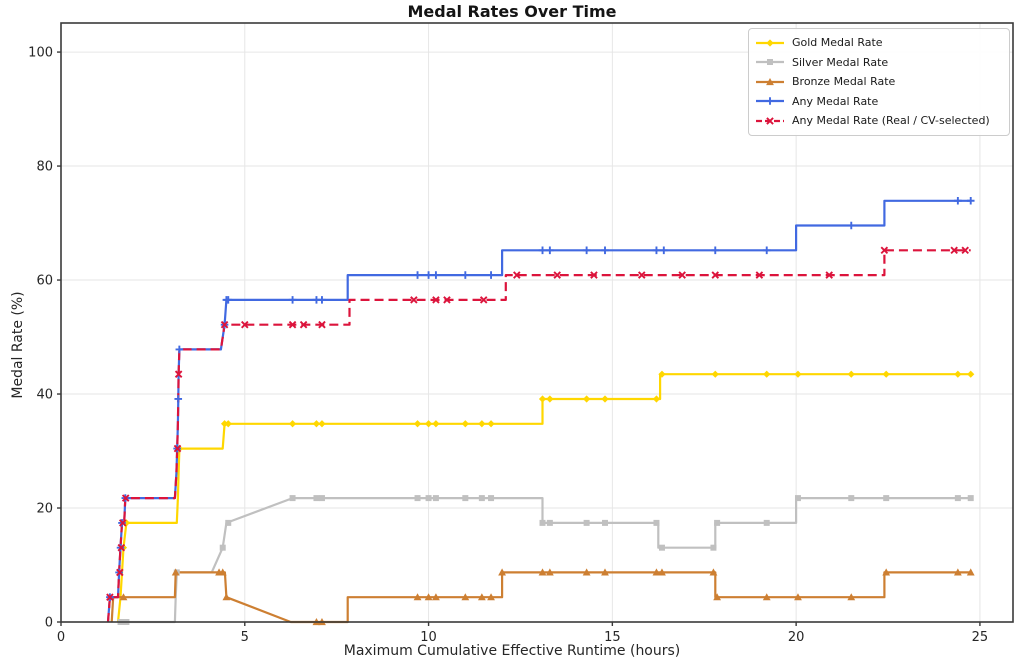 The width and height of the screenshot is (1024, 671). What do you see at coordinates (879, 82) in the screenshot?
I see `legend-item-bronze-medal-rate: Bronze Medal Rate` at bounding box center [879, 82].